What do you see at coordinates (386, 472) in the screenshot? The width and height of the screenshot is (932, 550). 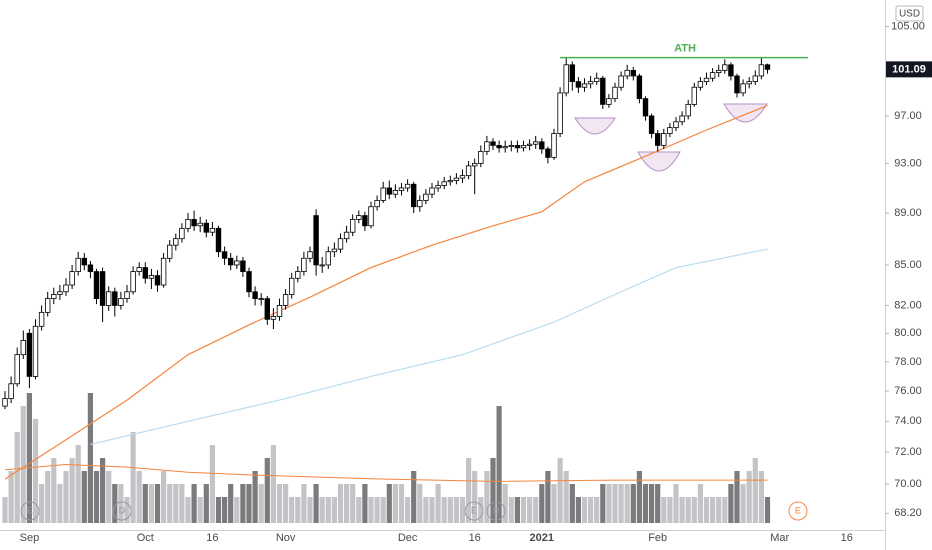 I see `volume-average-line` at bounding box center [386, 472].